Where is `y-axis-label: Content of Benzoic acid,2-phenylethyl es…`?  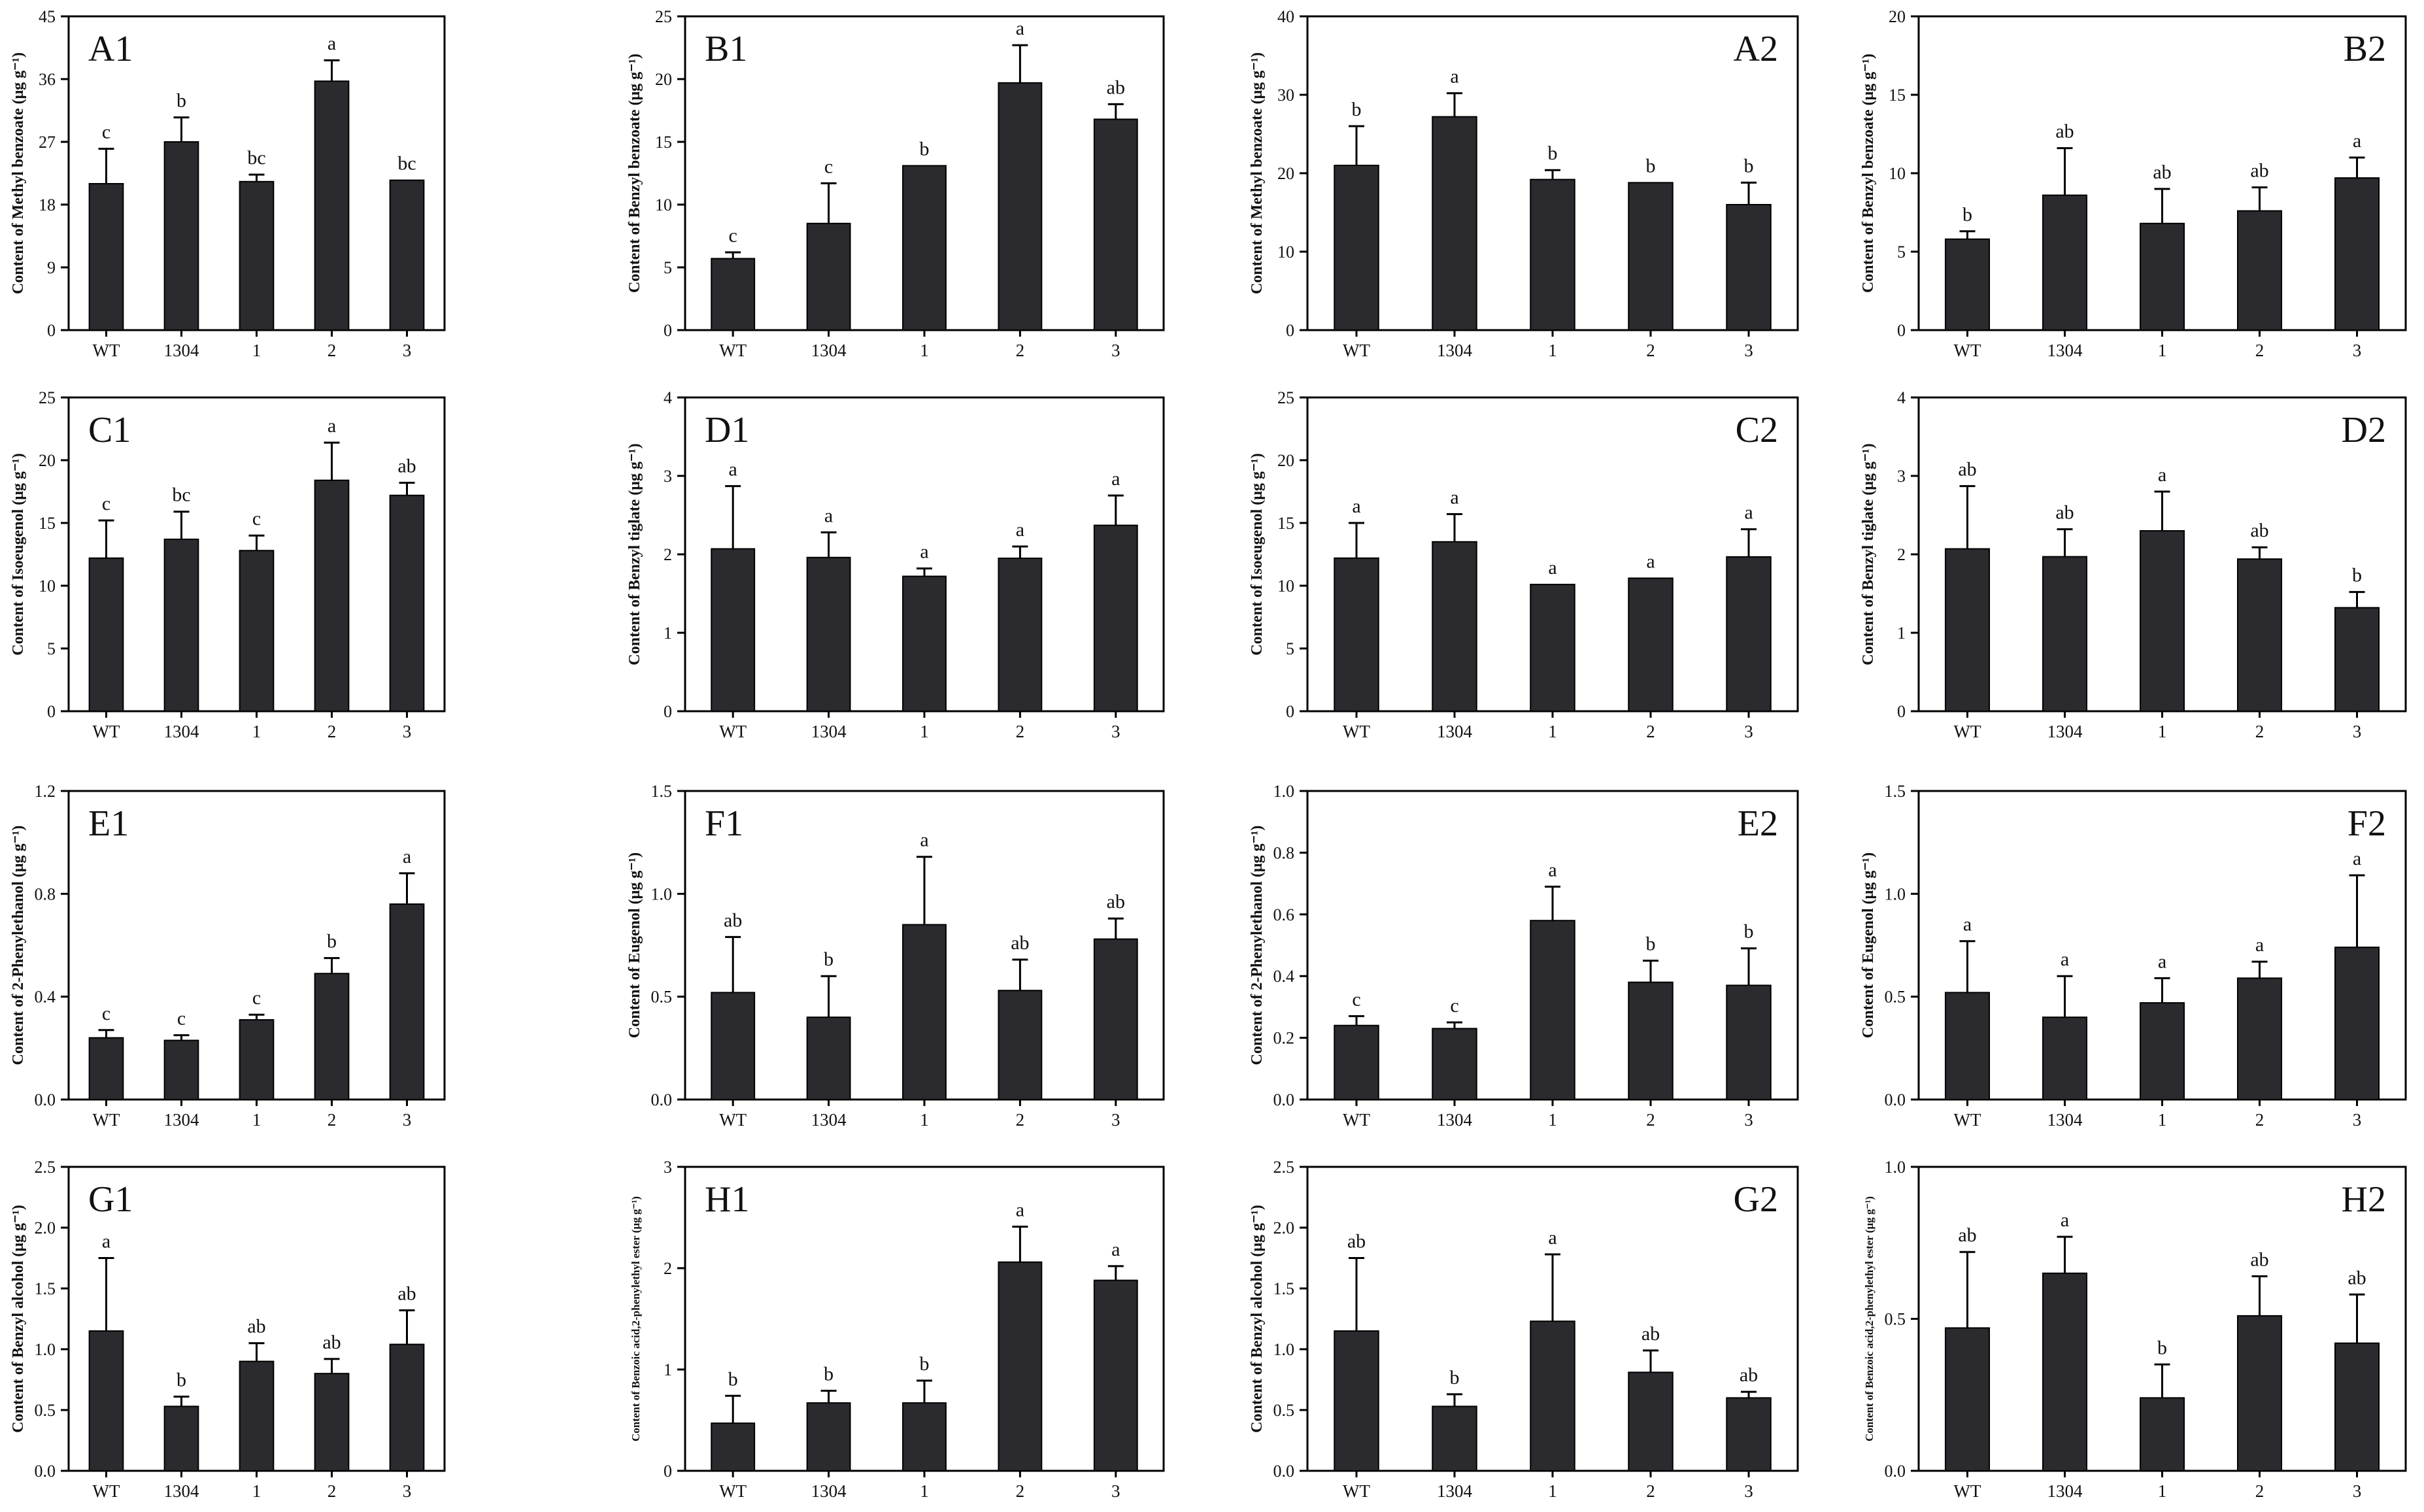
y-axis-label: Content of Benzoic acid,2-phenylethyl es… is located at coordinates (1869, 1318).